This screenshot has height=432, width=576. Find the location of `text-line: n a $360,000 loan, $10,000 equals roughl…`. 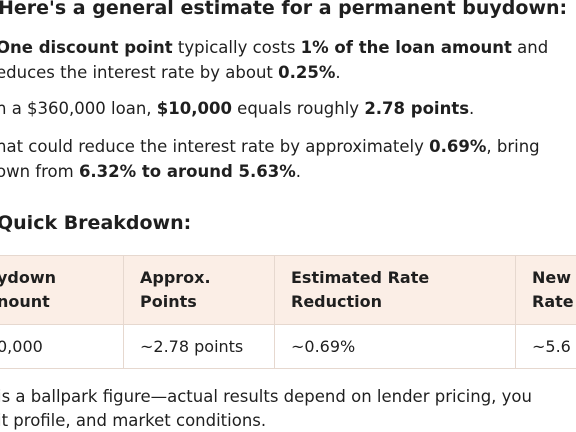

text-line: n a $360,000 loan, $10,000 equals roughl… is located at coordinates (237, 108).